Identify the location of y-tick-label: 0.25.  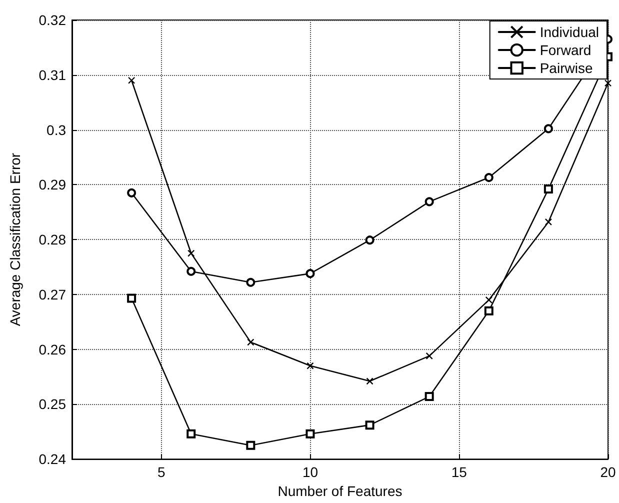
(52, 404).